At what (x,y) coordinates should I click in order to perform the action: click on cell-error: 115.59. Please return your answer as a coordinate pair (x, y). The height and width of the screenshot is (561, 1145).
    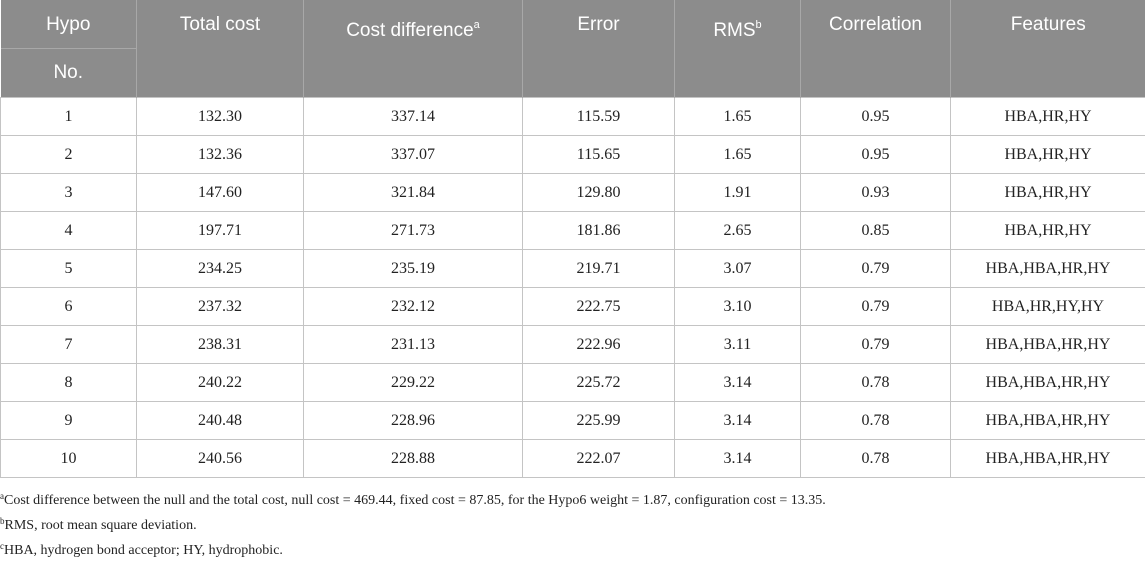
    Looking at the image, I should click on (599, 117).